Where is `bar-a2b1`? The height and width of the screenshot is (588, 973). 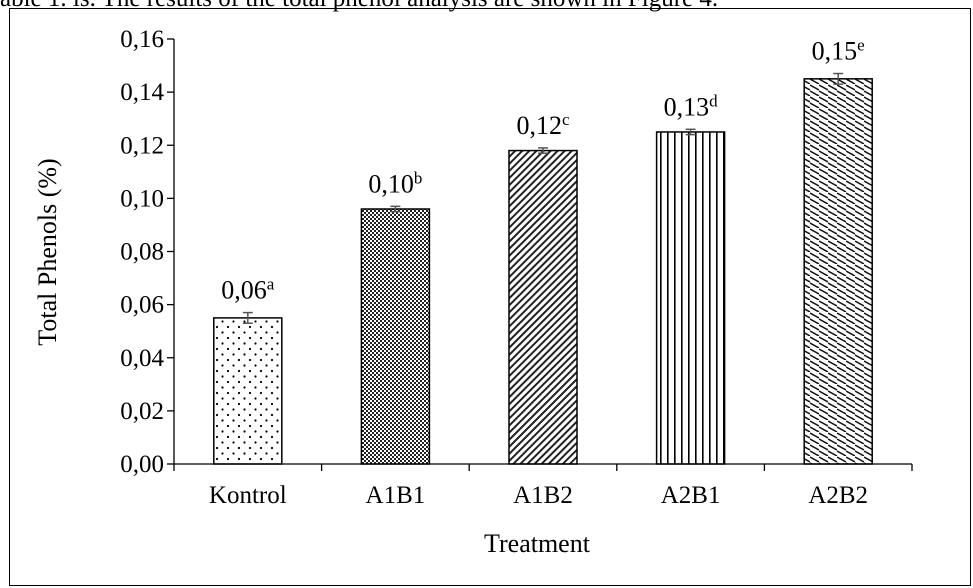 bar-a2b1 is located at coordinates (690, 298).